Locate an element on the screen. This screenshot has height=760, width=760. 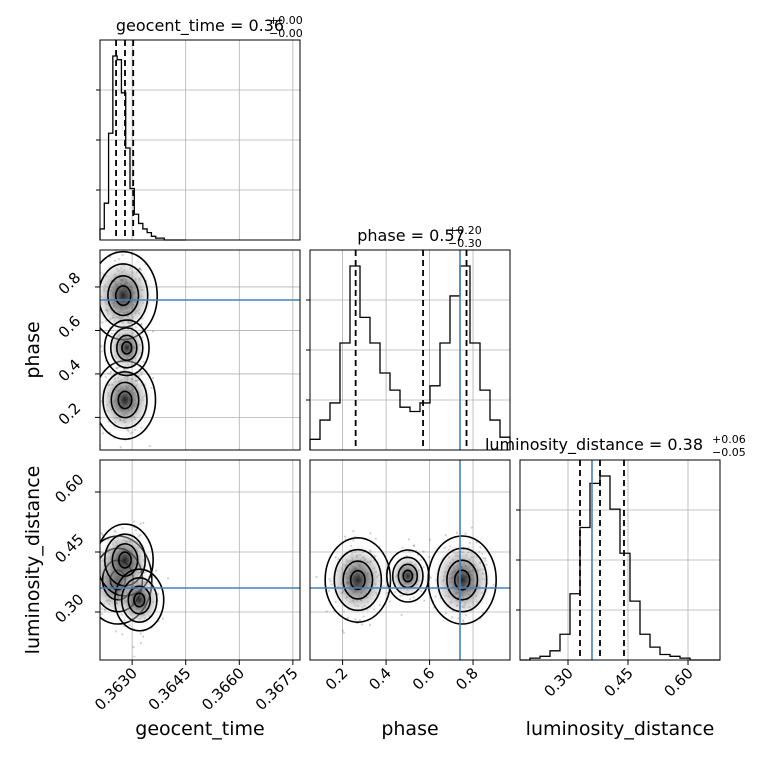
ylabel-phase: phase is located at coordinates (33, 349).